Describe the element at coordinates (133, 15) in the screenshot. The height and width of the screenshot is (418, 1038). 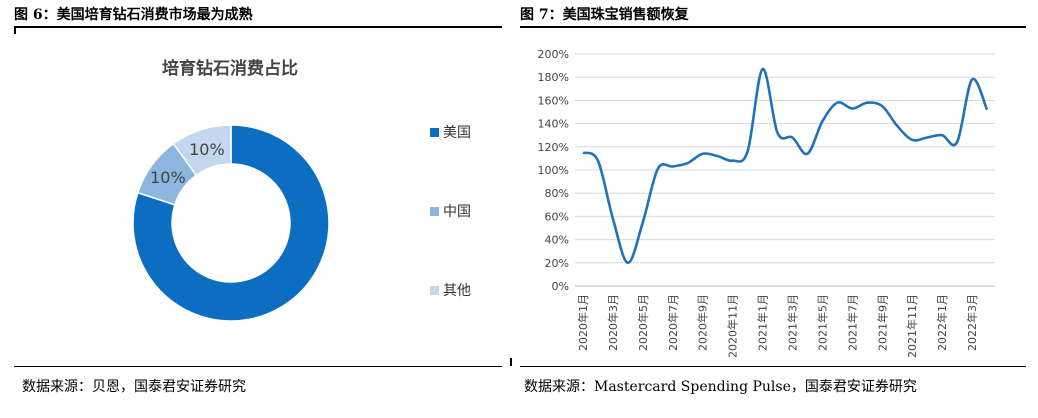
I see `figure-6-title: 图 6：美国培育钻石消费市场最为成熟` at that location.